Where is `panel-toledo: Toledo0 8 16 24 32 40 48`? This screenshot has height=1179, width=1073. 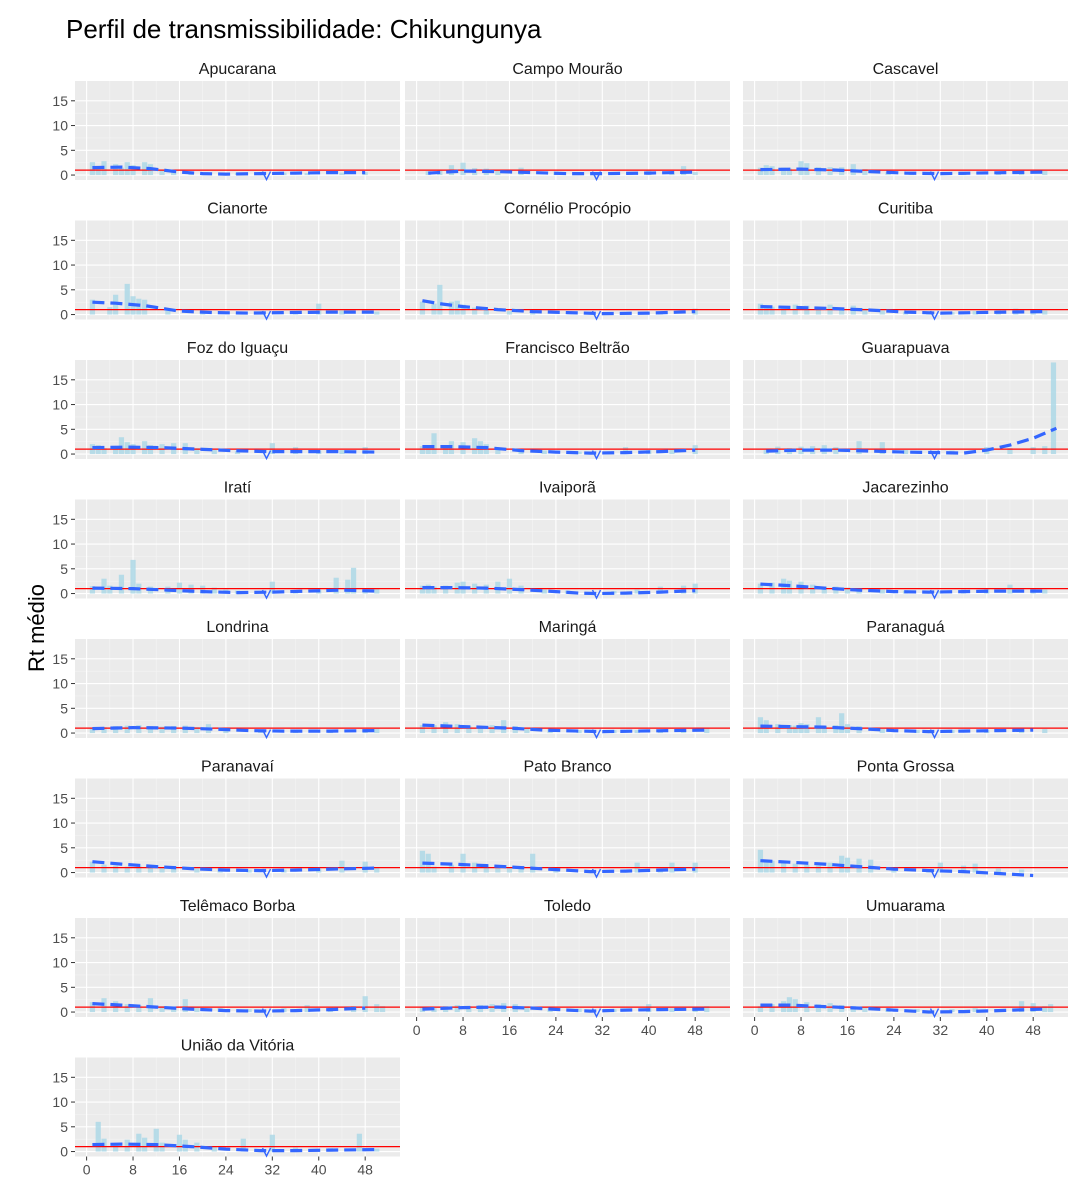
panel-toledo: Toledo0 8 16 24 32 40 48 is located at coordinates (567, 968).